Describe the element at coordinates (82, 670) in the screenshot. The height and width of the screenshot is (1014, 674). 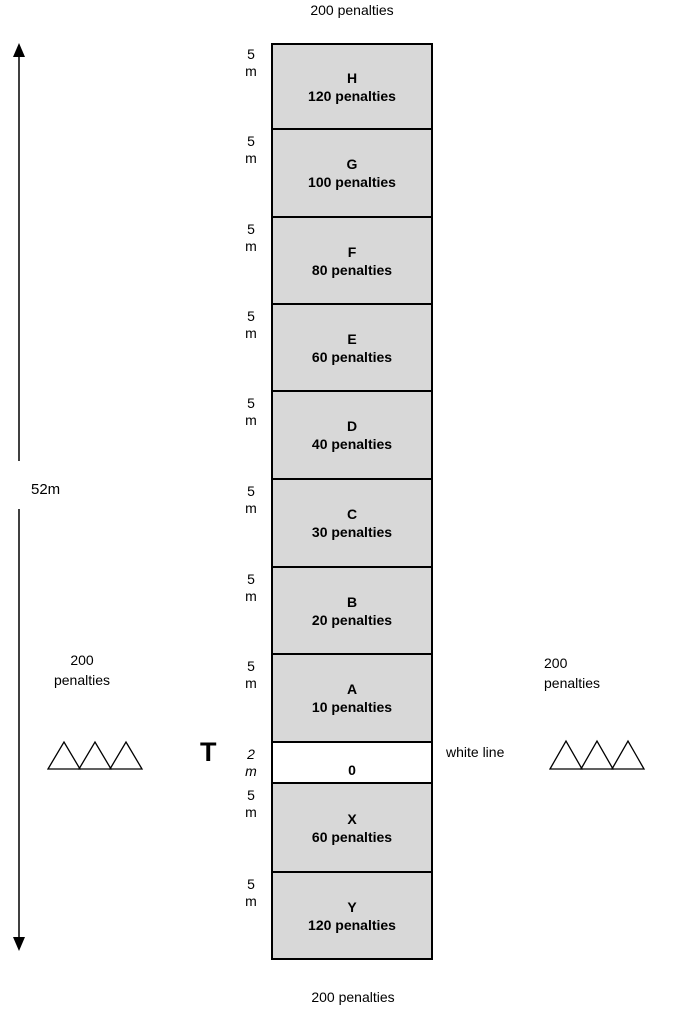
I see `left-overshoot-penalty-label: 200 penalties` at that location.